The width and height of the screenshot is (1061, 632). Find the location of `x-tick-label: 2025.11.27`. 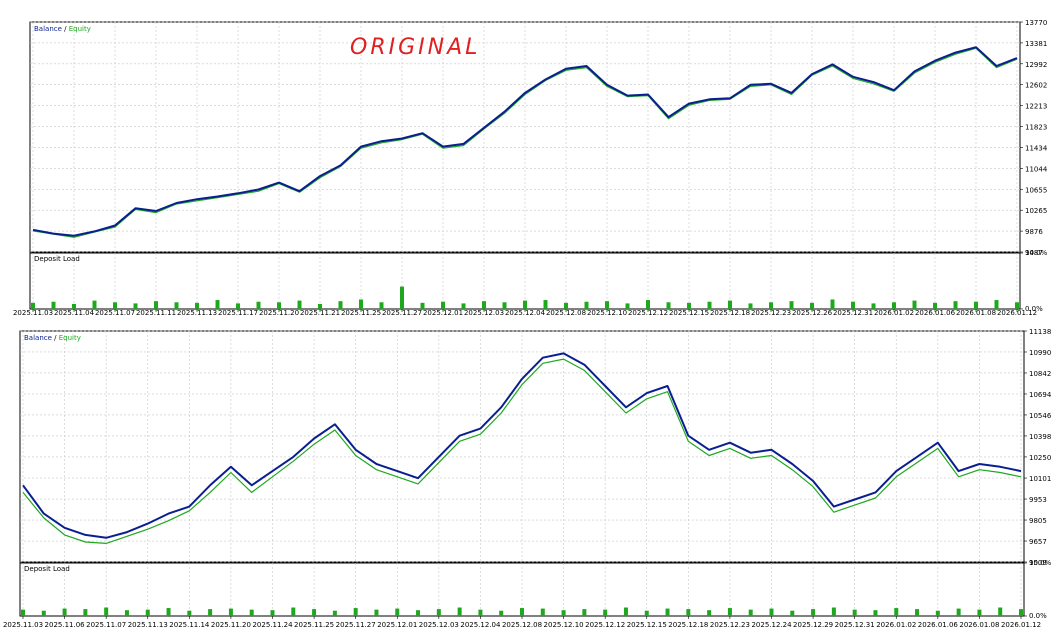

x-tick-label: 2025.11.27 is located at coordinates (356, 625).